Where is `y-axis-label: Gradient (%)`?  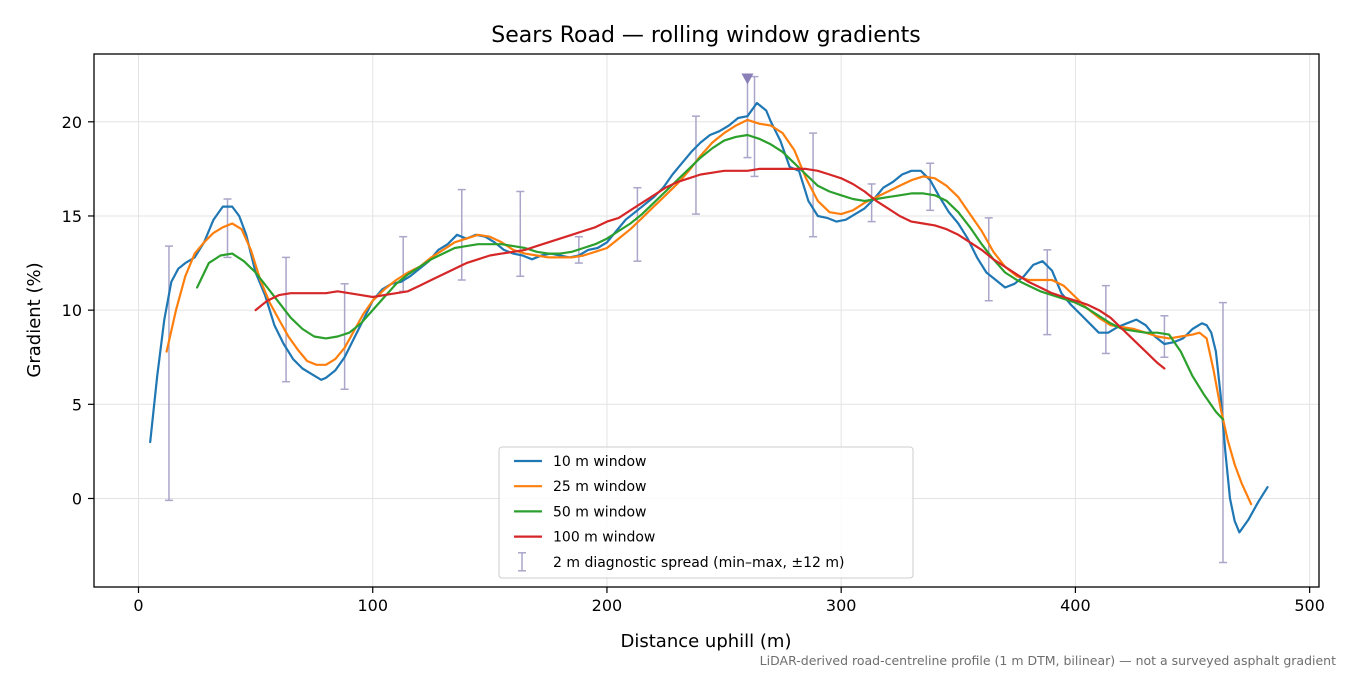
y-axis-label: Gradient (%) is located at coordinates (34, 319).